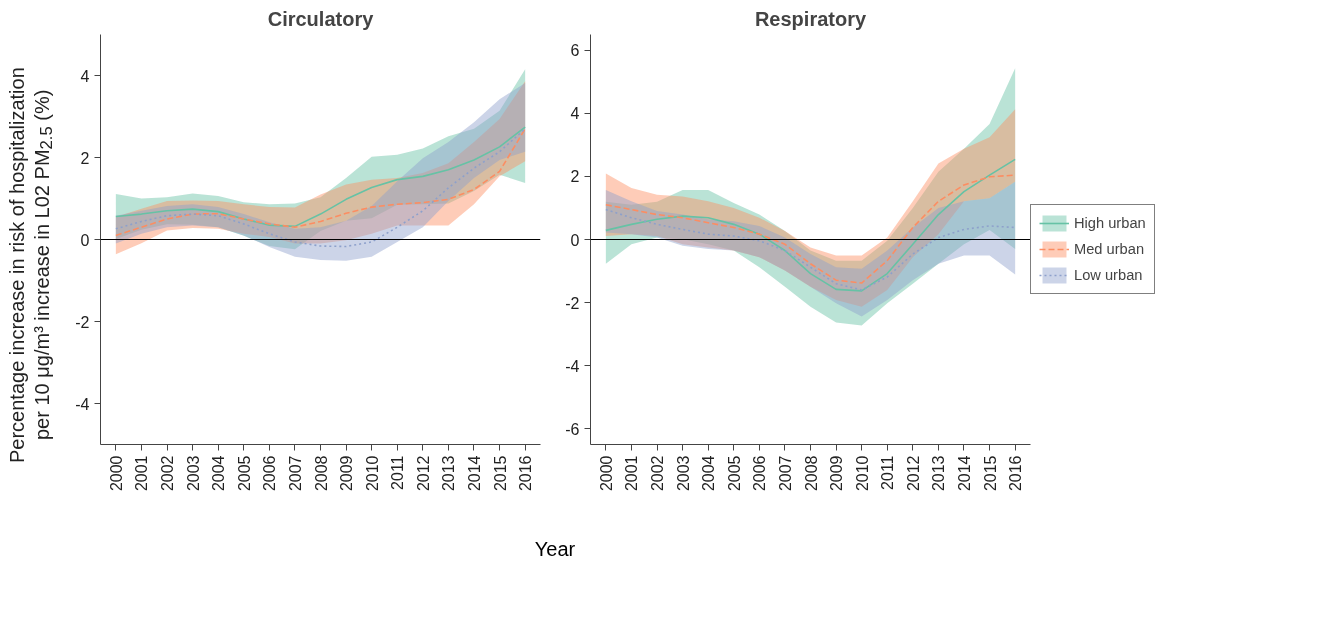 This screenshot has width=1340, height=632. Describe the element at coordinates (321, 18) in the screenshot. I see `chart-title: Circulatory` at that location.